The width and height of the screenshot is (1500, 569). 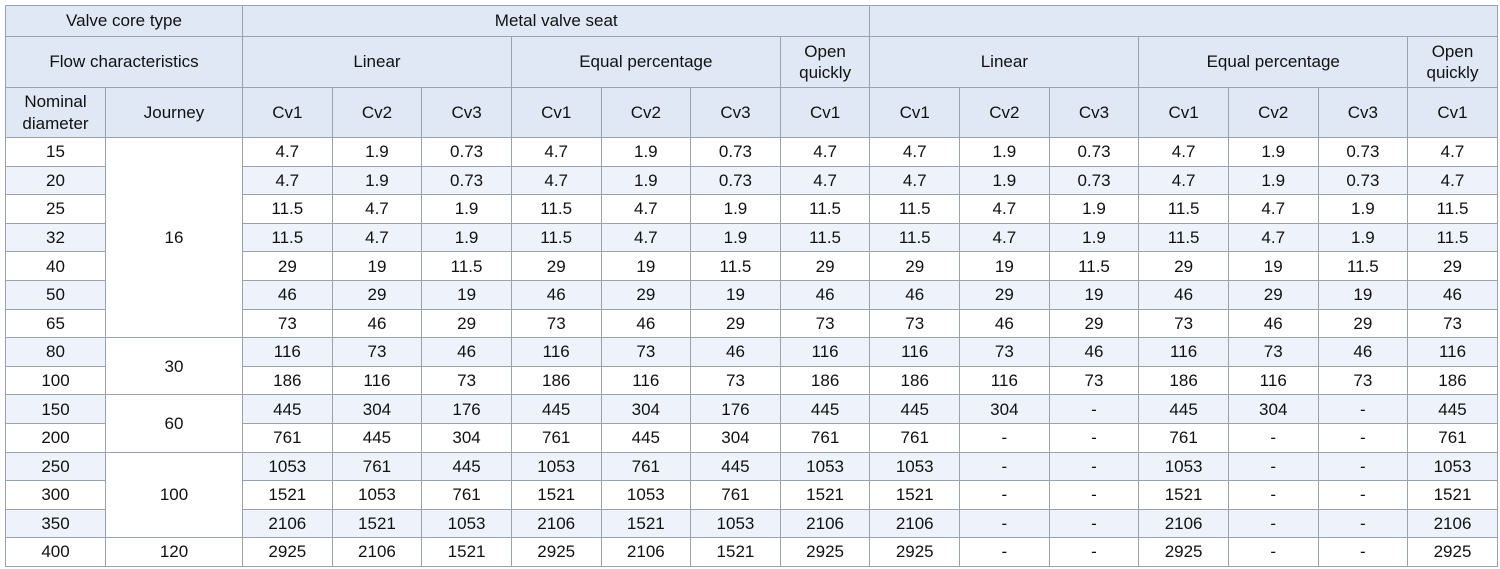 I want to click on group-header: Linear, so click(x=1004, y=62).